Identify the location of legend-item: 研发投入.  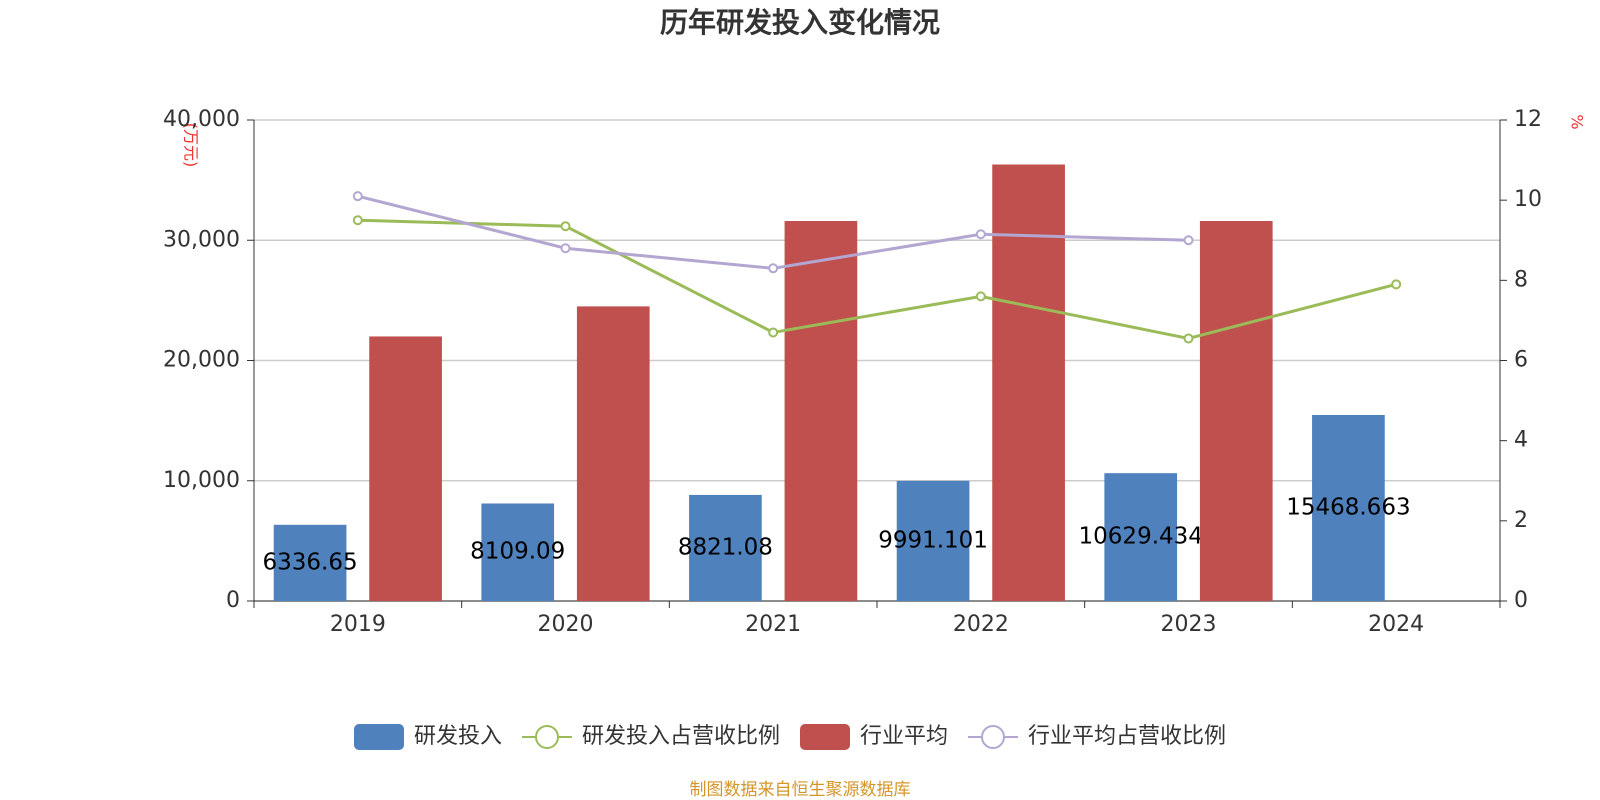
(428, 737).